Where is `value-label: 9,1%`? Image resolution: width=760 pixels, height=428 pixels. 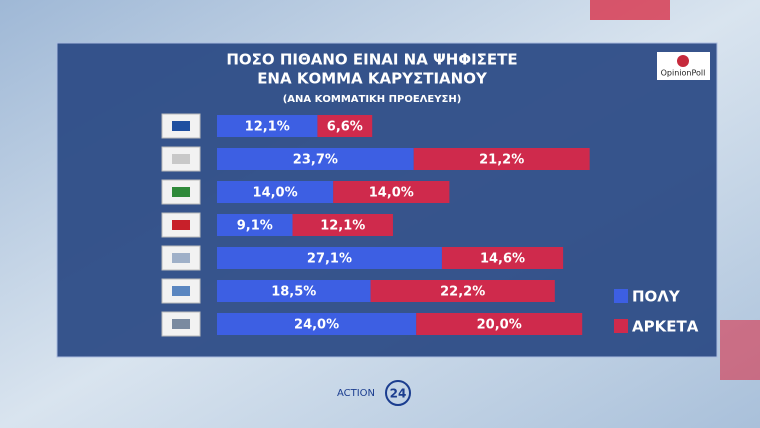
value-label: 9,1% is located at coordinates (255, 226).